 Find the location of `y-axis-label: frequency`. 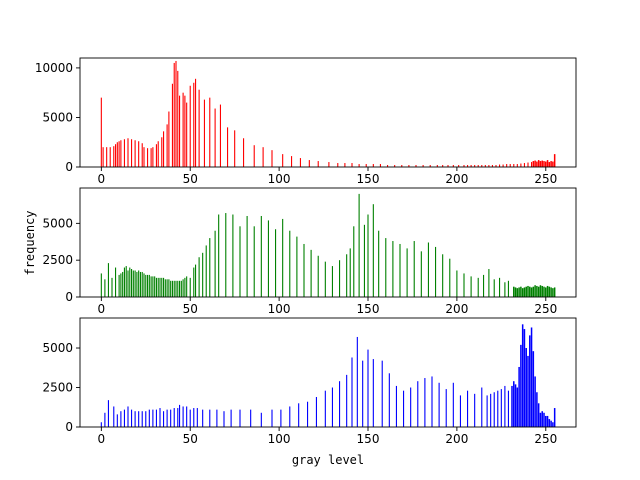

y-axis-label: frequency is located at coordinates (30, 242).